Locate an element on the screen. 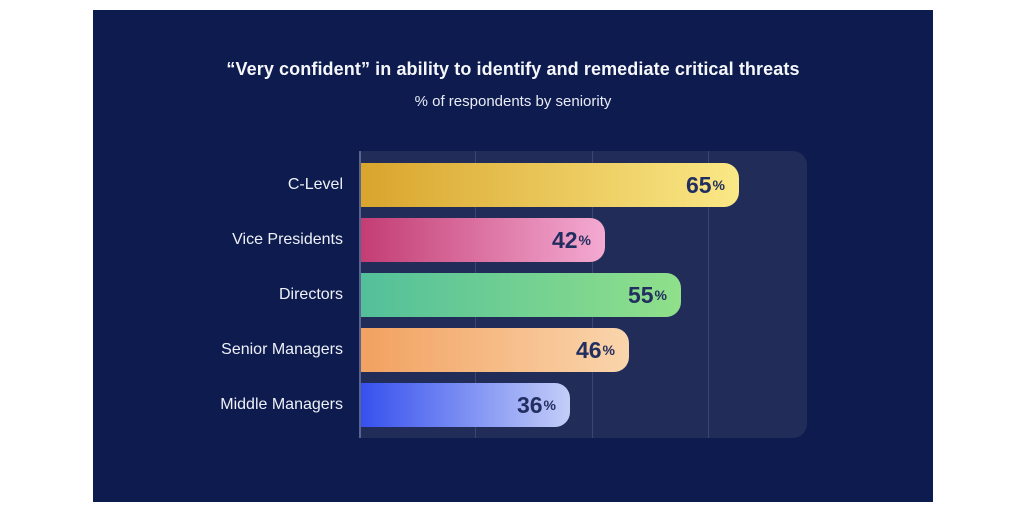 The height and width of the screenshot is (512, 1024). category-label: Middle Managers is located at coordinates (281, 404).